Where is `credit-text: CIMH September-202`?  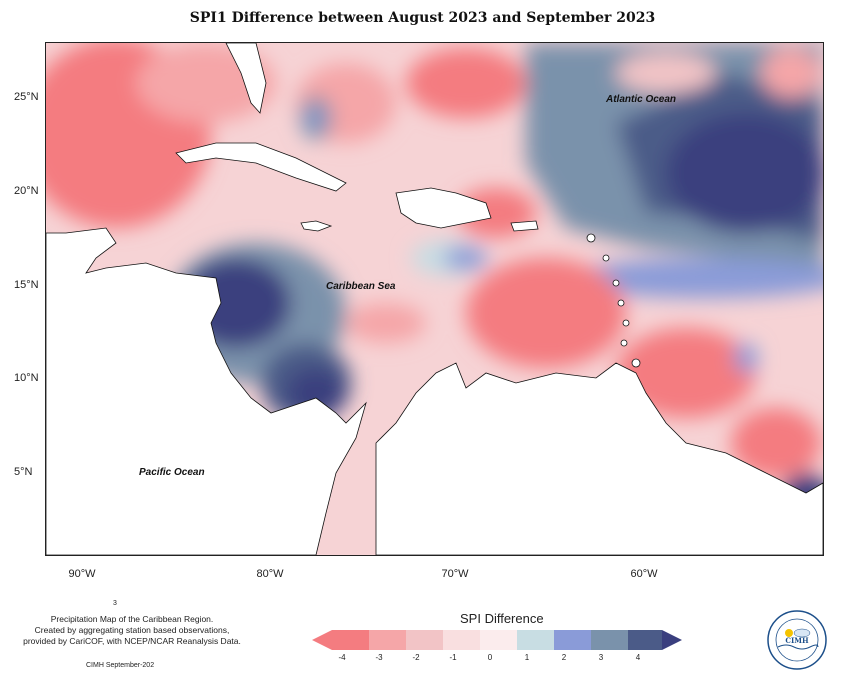 credit-text: CIMH September-202 is located at coordinates (120, 665).